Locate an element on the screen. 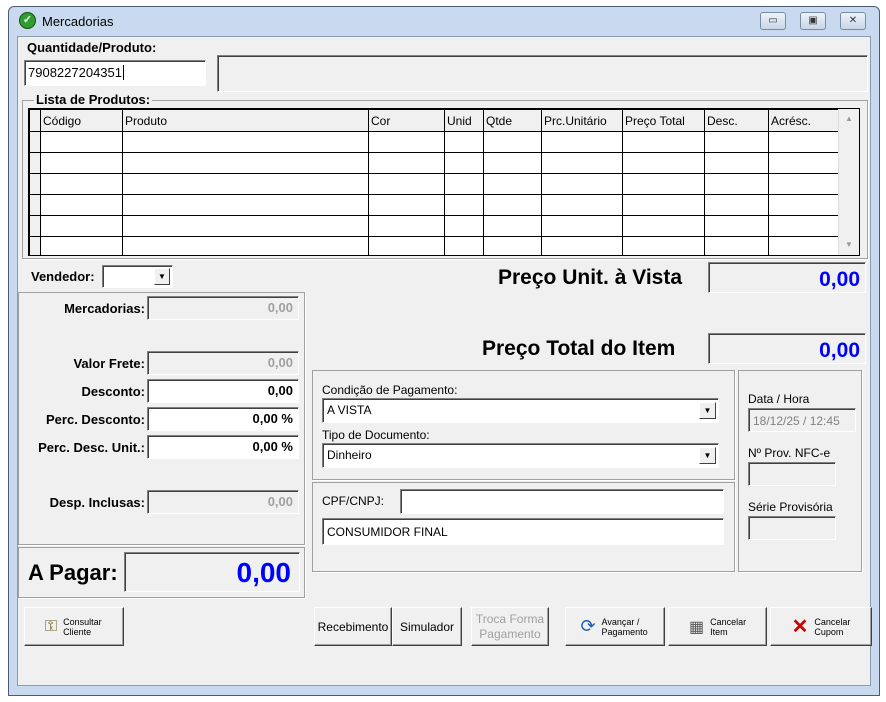  consultar-cliente-button: ⚿ Consultar Cliente is located at coordinates (74, 626).